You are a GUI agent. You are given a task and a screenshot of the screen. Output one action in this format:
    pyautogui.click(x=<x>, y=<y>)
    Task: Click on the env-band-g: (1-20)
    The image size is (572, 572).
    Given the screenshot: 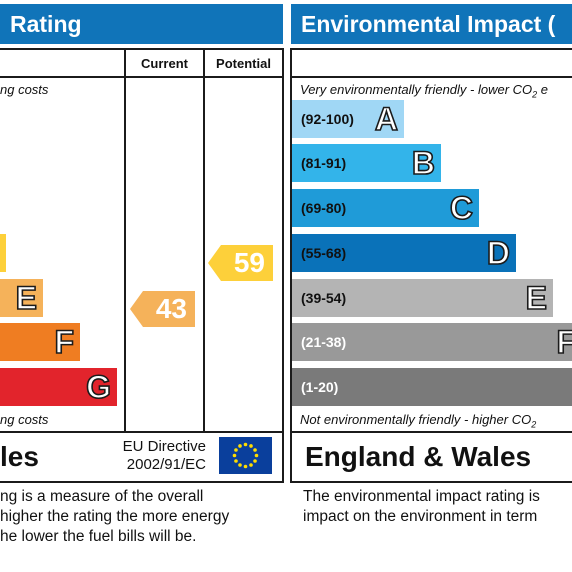 What is the action you would take?
    pyautogui.click(x=432, y=387)
    